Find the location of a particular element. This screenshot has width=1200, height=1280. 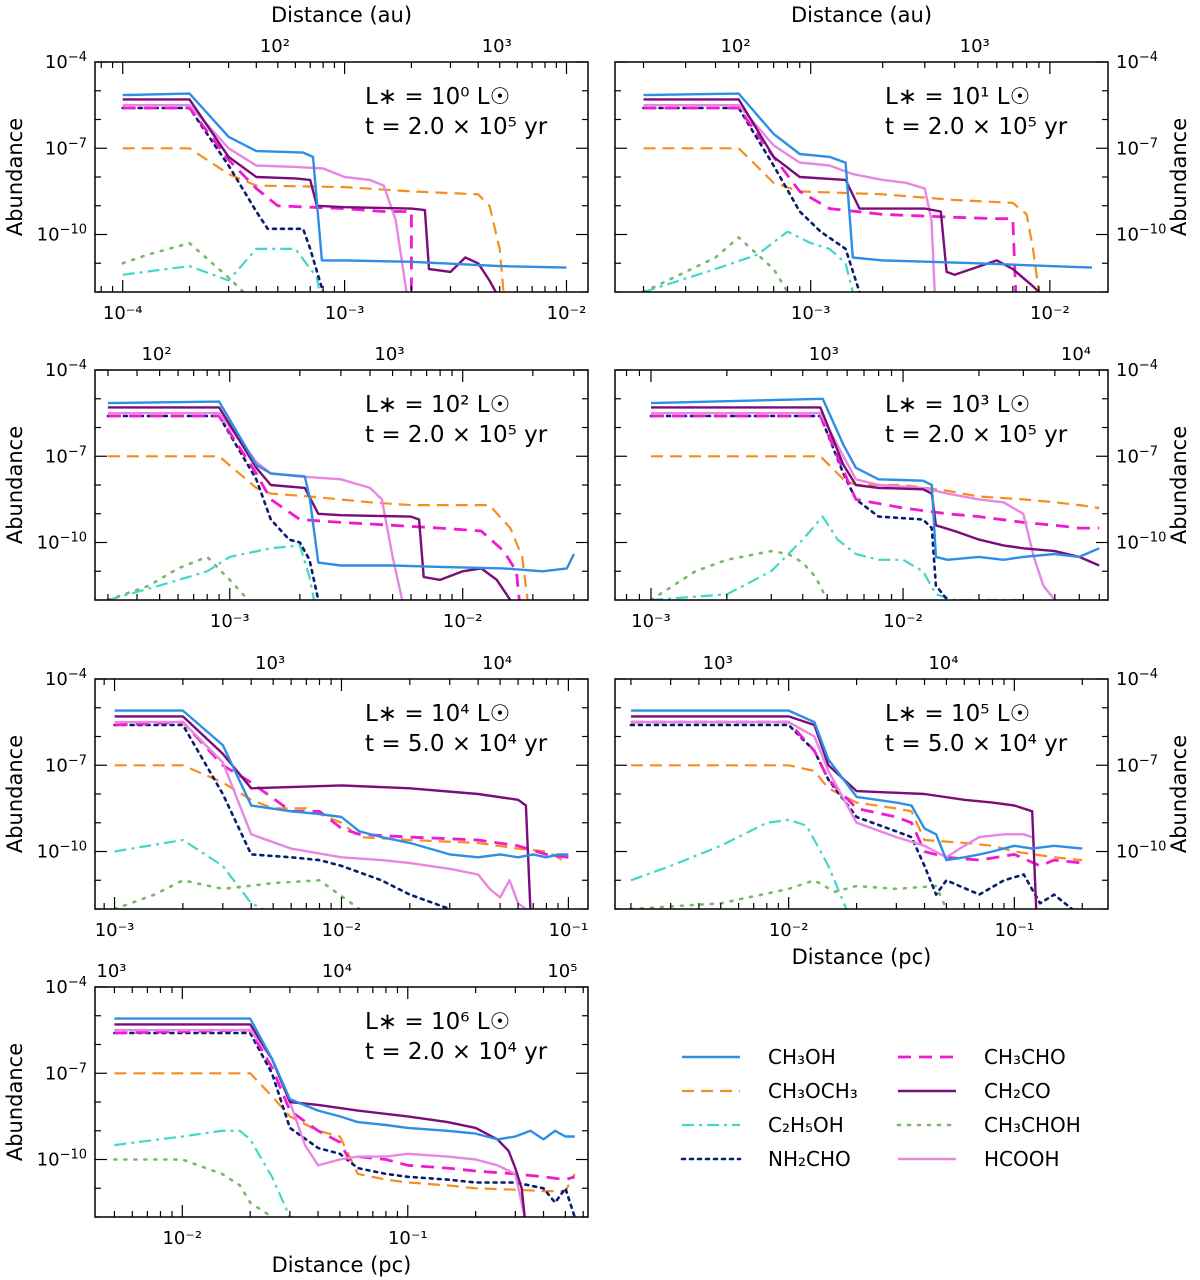

luminosity-label: L∗ = 10⁴ L☉ is located at coordinates (437, 714).